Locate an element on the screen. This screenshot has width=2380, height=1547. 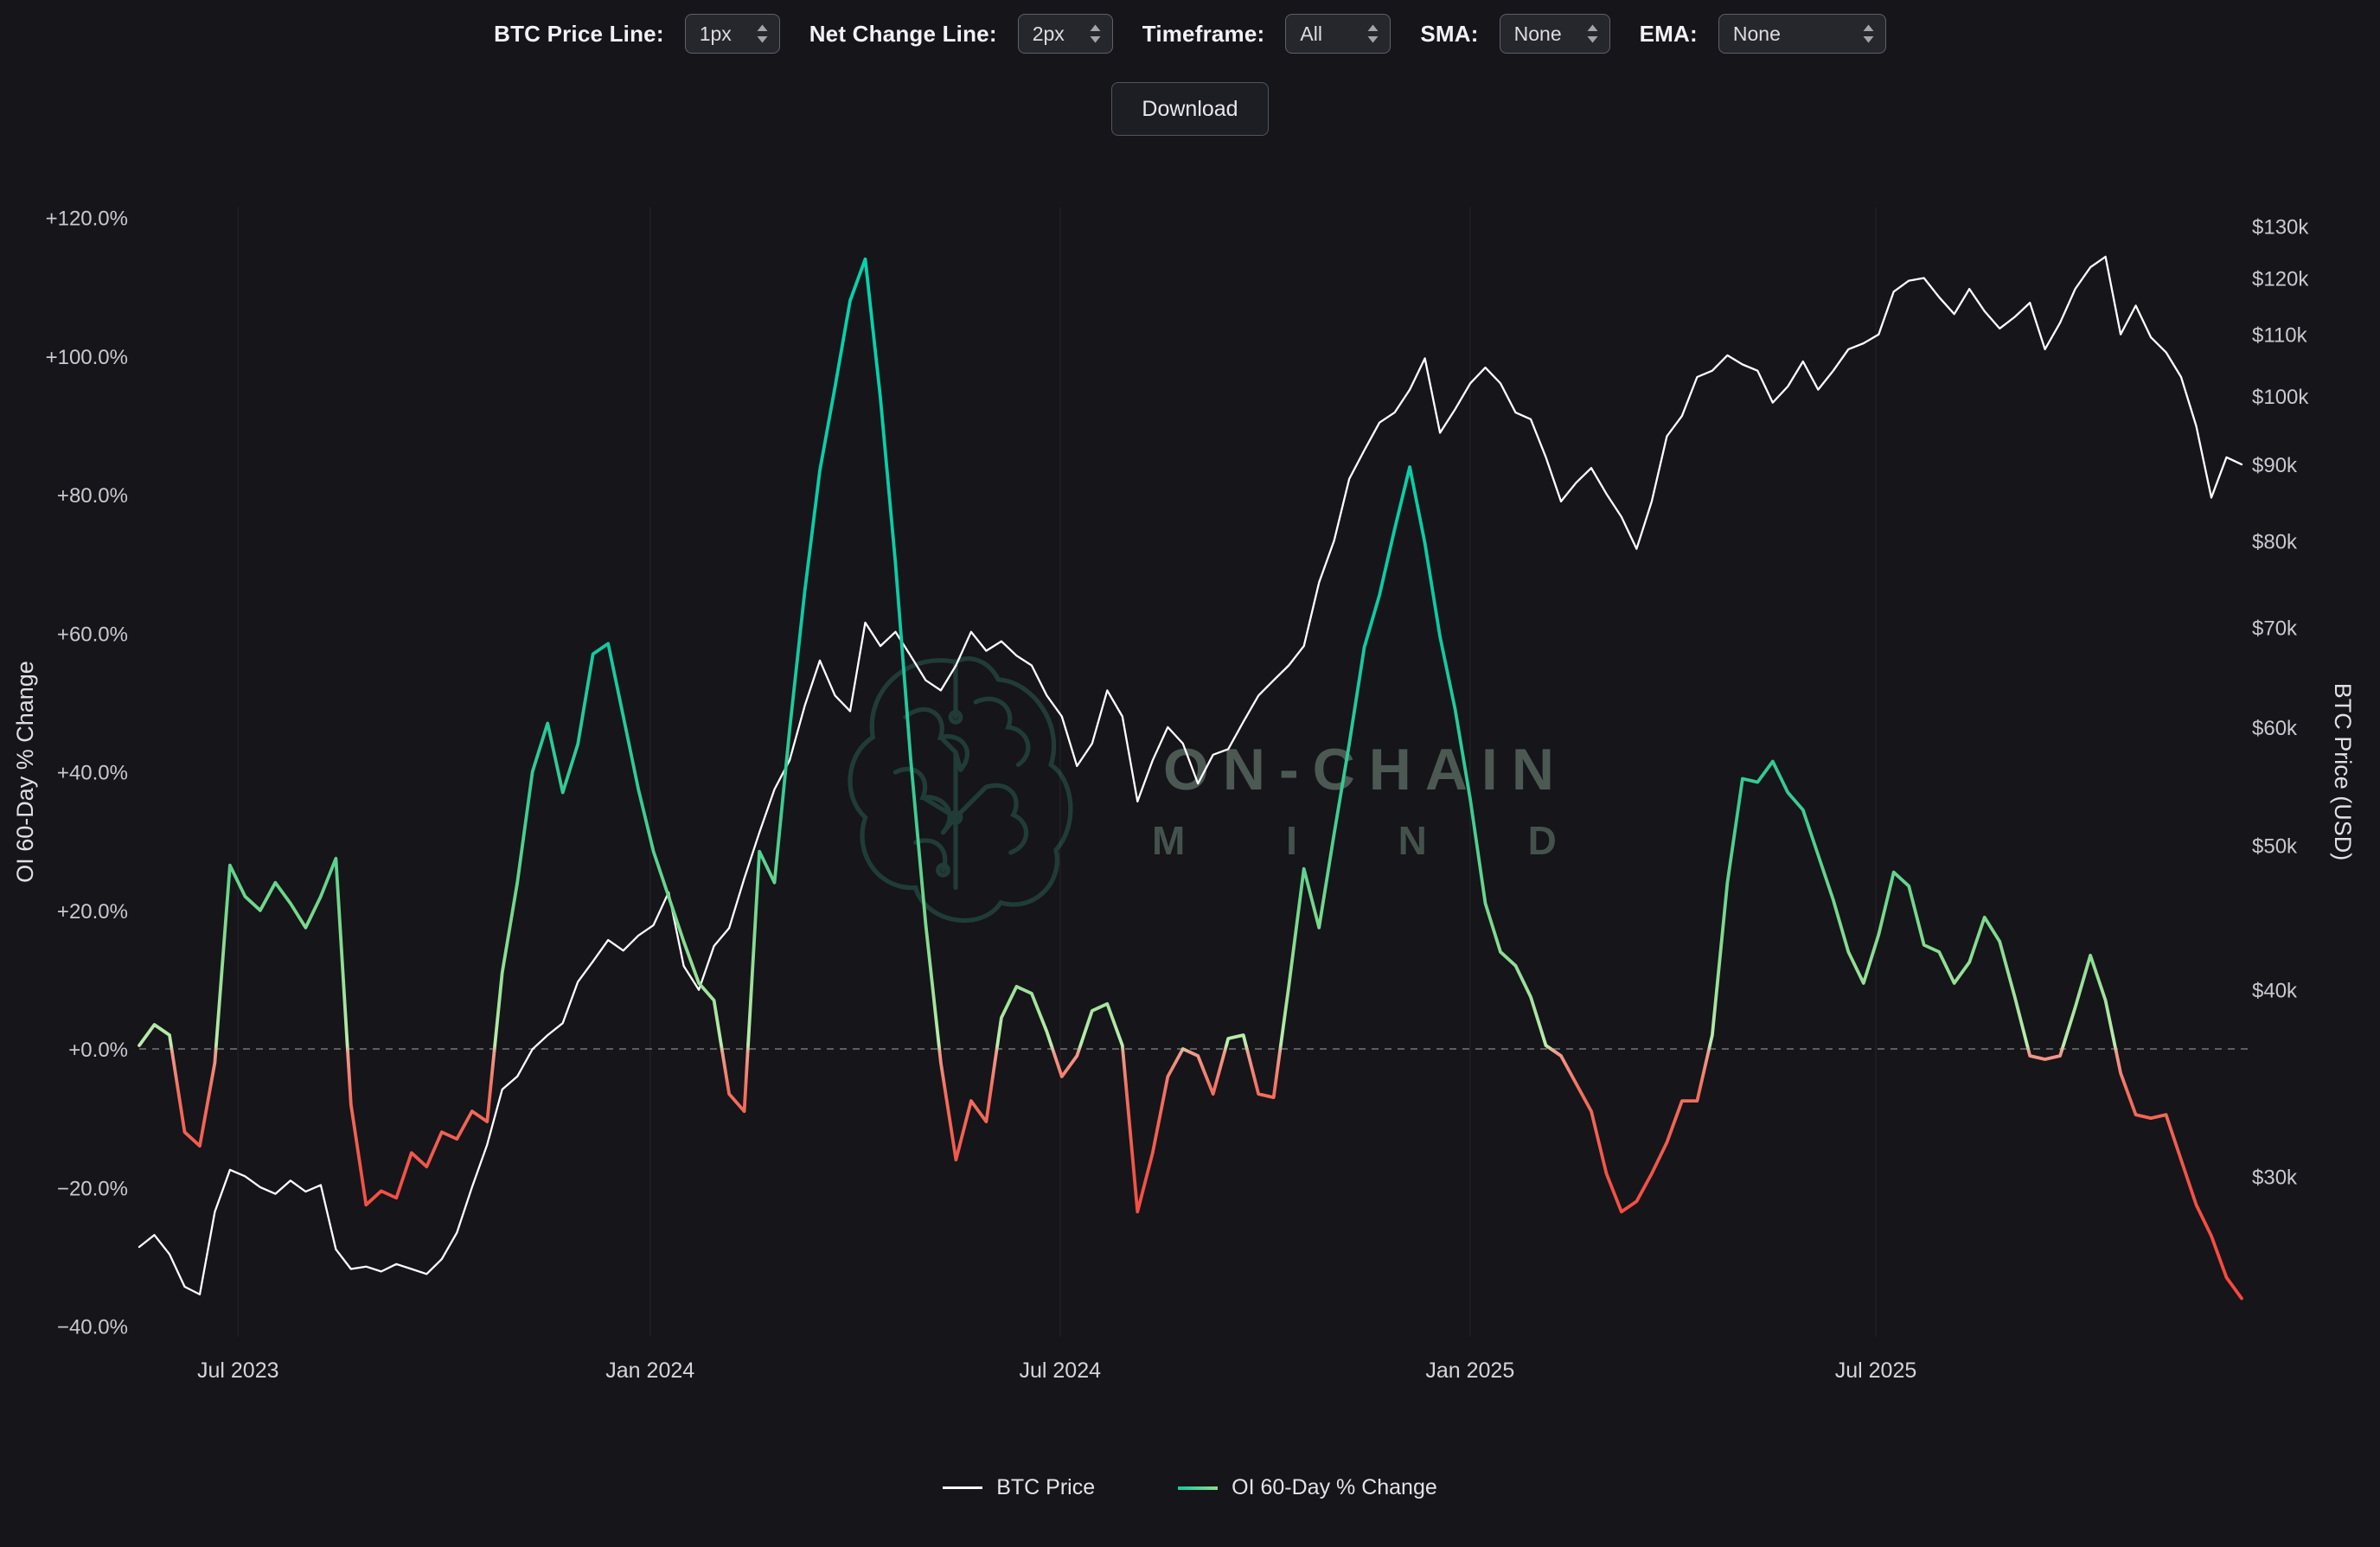
legend-item-btc-price: BTC Price is located at coordinates (1019, 1488).